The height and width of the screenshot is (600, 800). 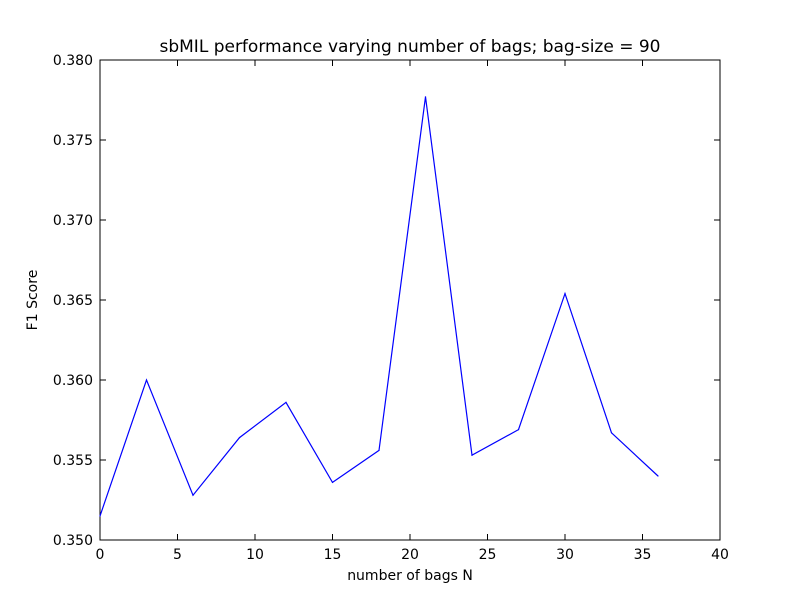 I want to click on y-tick-label: 0.370, so click(x=73, y=221).